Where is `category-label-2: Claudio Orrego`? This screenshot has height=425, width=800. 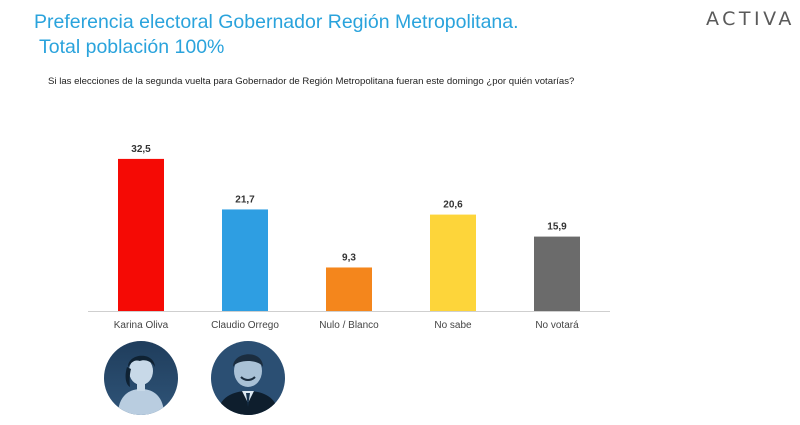
category-label-2: Claudio Orrego is located at coordinates (245, 325).